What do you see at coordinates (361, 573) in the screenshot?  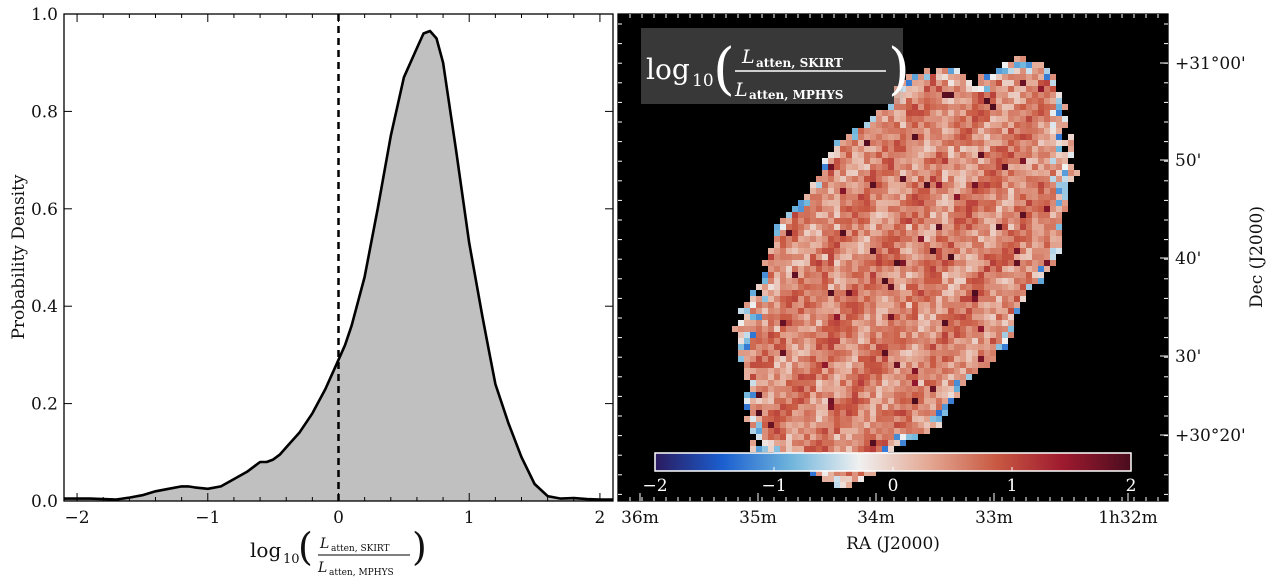 I see `x-axis-denominator-sub: atten, MPHYS` at bounding box center [361, 573].